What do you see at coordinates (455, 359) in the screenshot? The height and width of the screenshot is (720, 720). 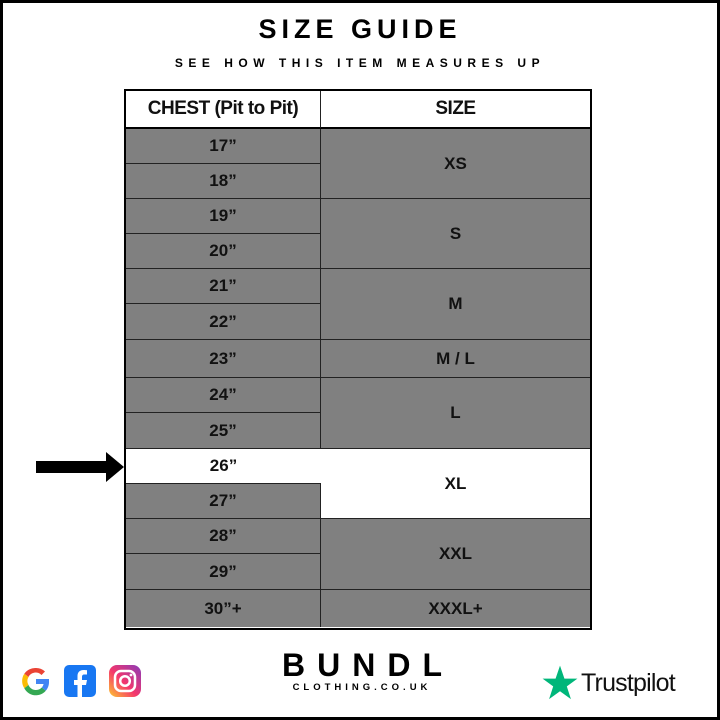 I see `size-cell: M / L` at bounding box center [455, 359].